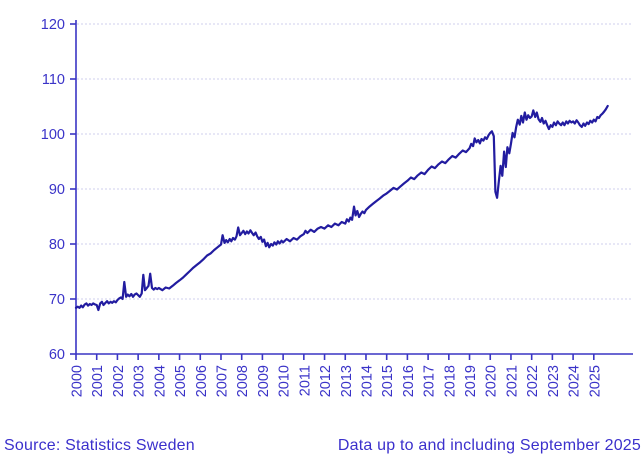 The height and width of the screenshot is (459, 643). What do you see at coordinates (512, 381) in the screenshot?
I see `x-tick-label: 2021` at bounding box center [512, 381].